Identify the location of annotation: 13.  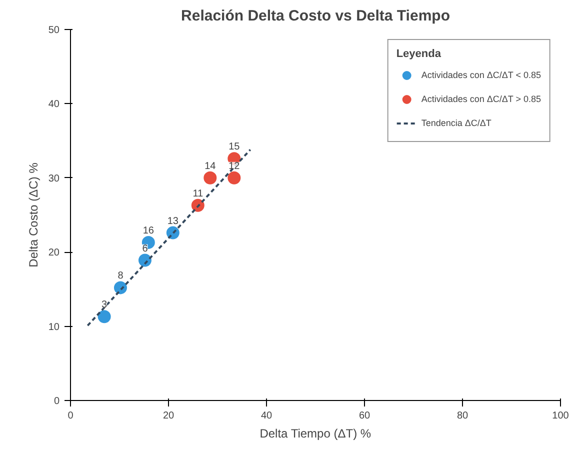
(173, 221).